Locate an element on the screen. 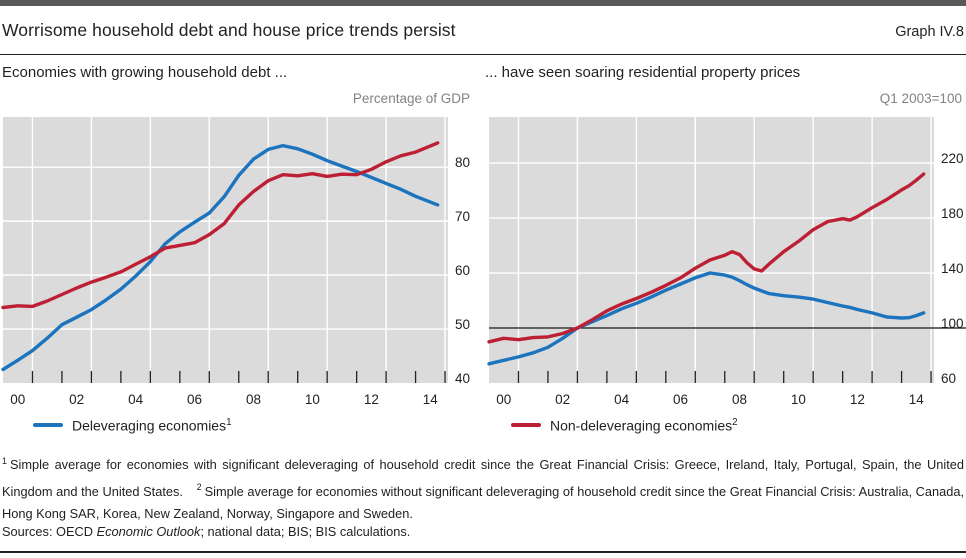 Image resolution: width=966 pixels, height=558 pixels. graph-number-label: Graph IV.8 is located at coordinates (929, 32).